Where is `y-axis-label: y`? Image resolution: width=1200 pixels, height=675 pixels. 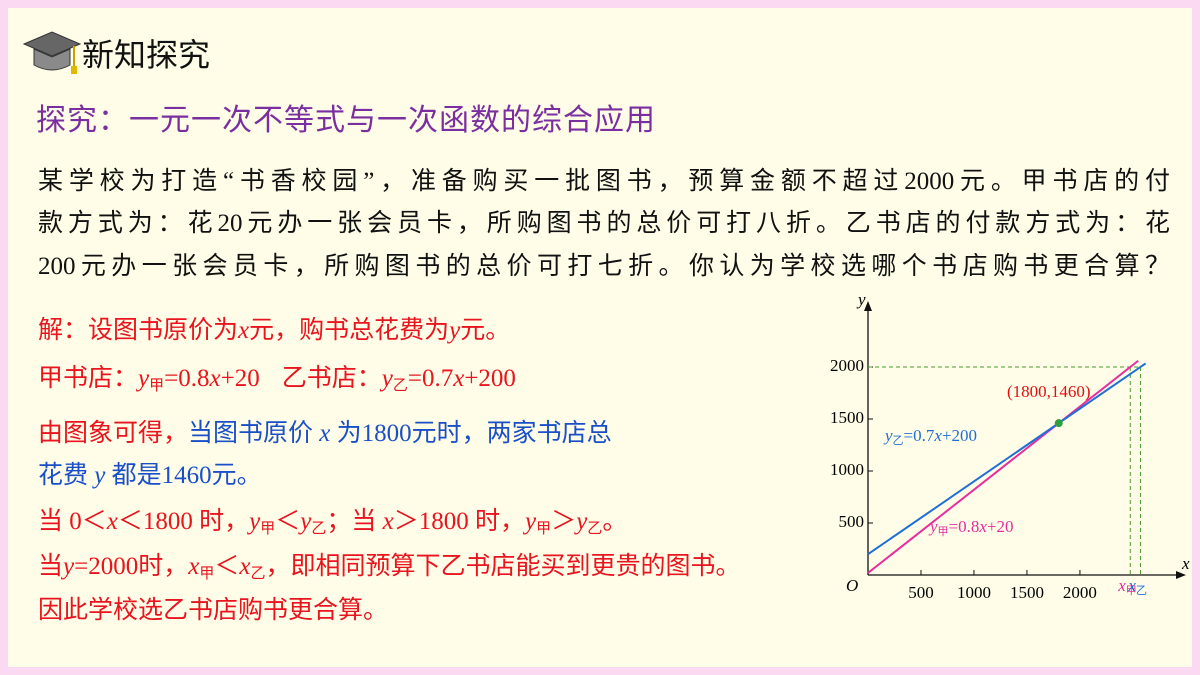
y-axis-label: y is located at coordinates (861, 299).